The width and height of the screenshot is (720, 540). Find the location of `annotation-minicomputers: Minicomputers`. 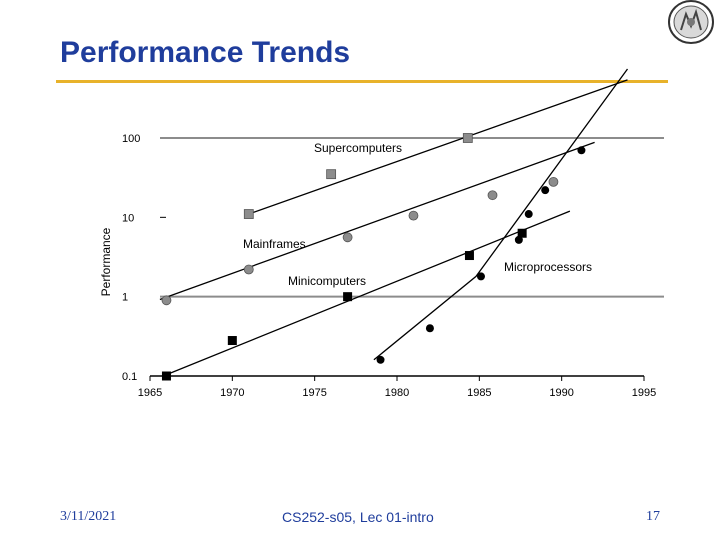

annotation-minicomputers: Minicomputers is located at coordinates (327, 281).